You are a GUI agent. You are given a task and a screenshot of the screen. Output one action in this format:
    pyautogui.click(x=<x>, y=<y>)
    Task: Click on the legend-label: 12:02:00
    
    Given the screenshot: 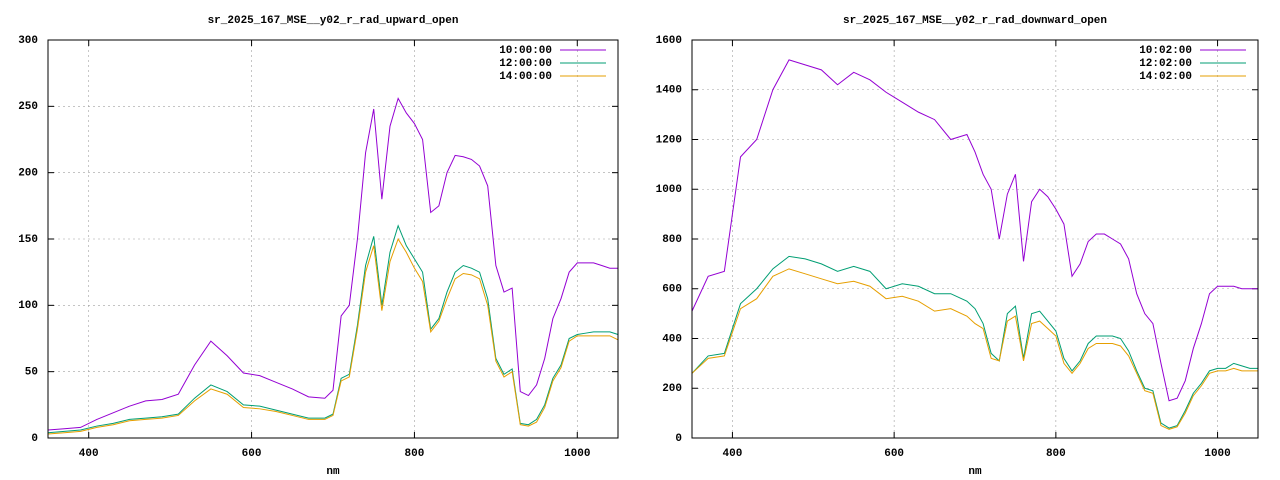 What is the action you would take?
    pyautogui.click(x=1165, y=64)
    